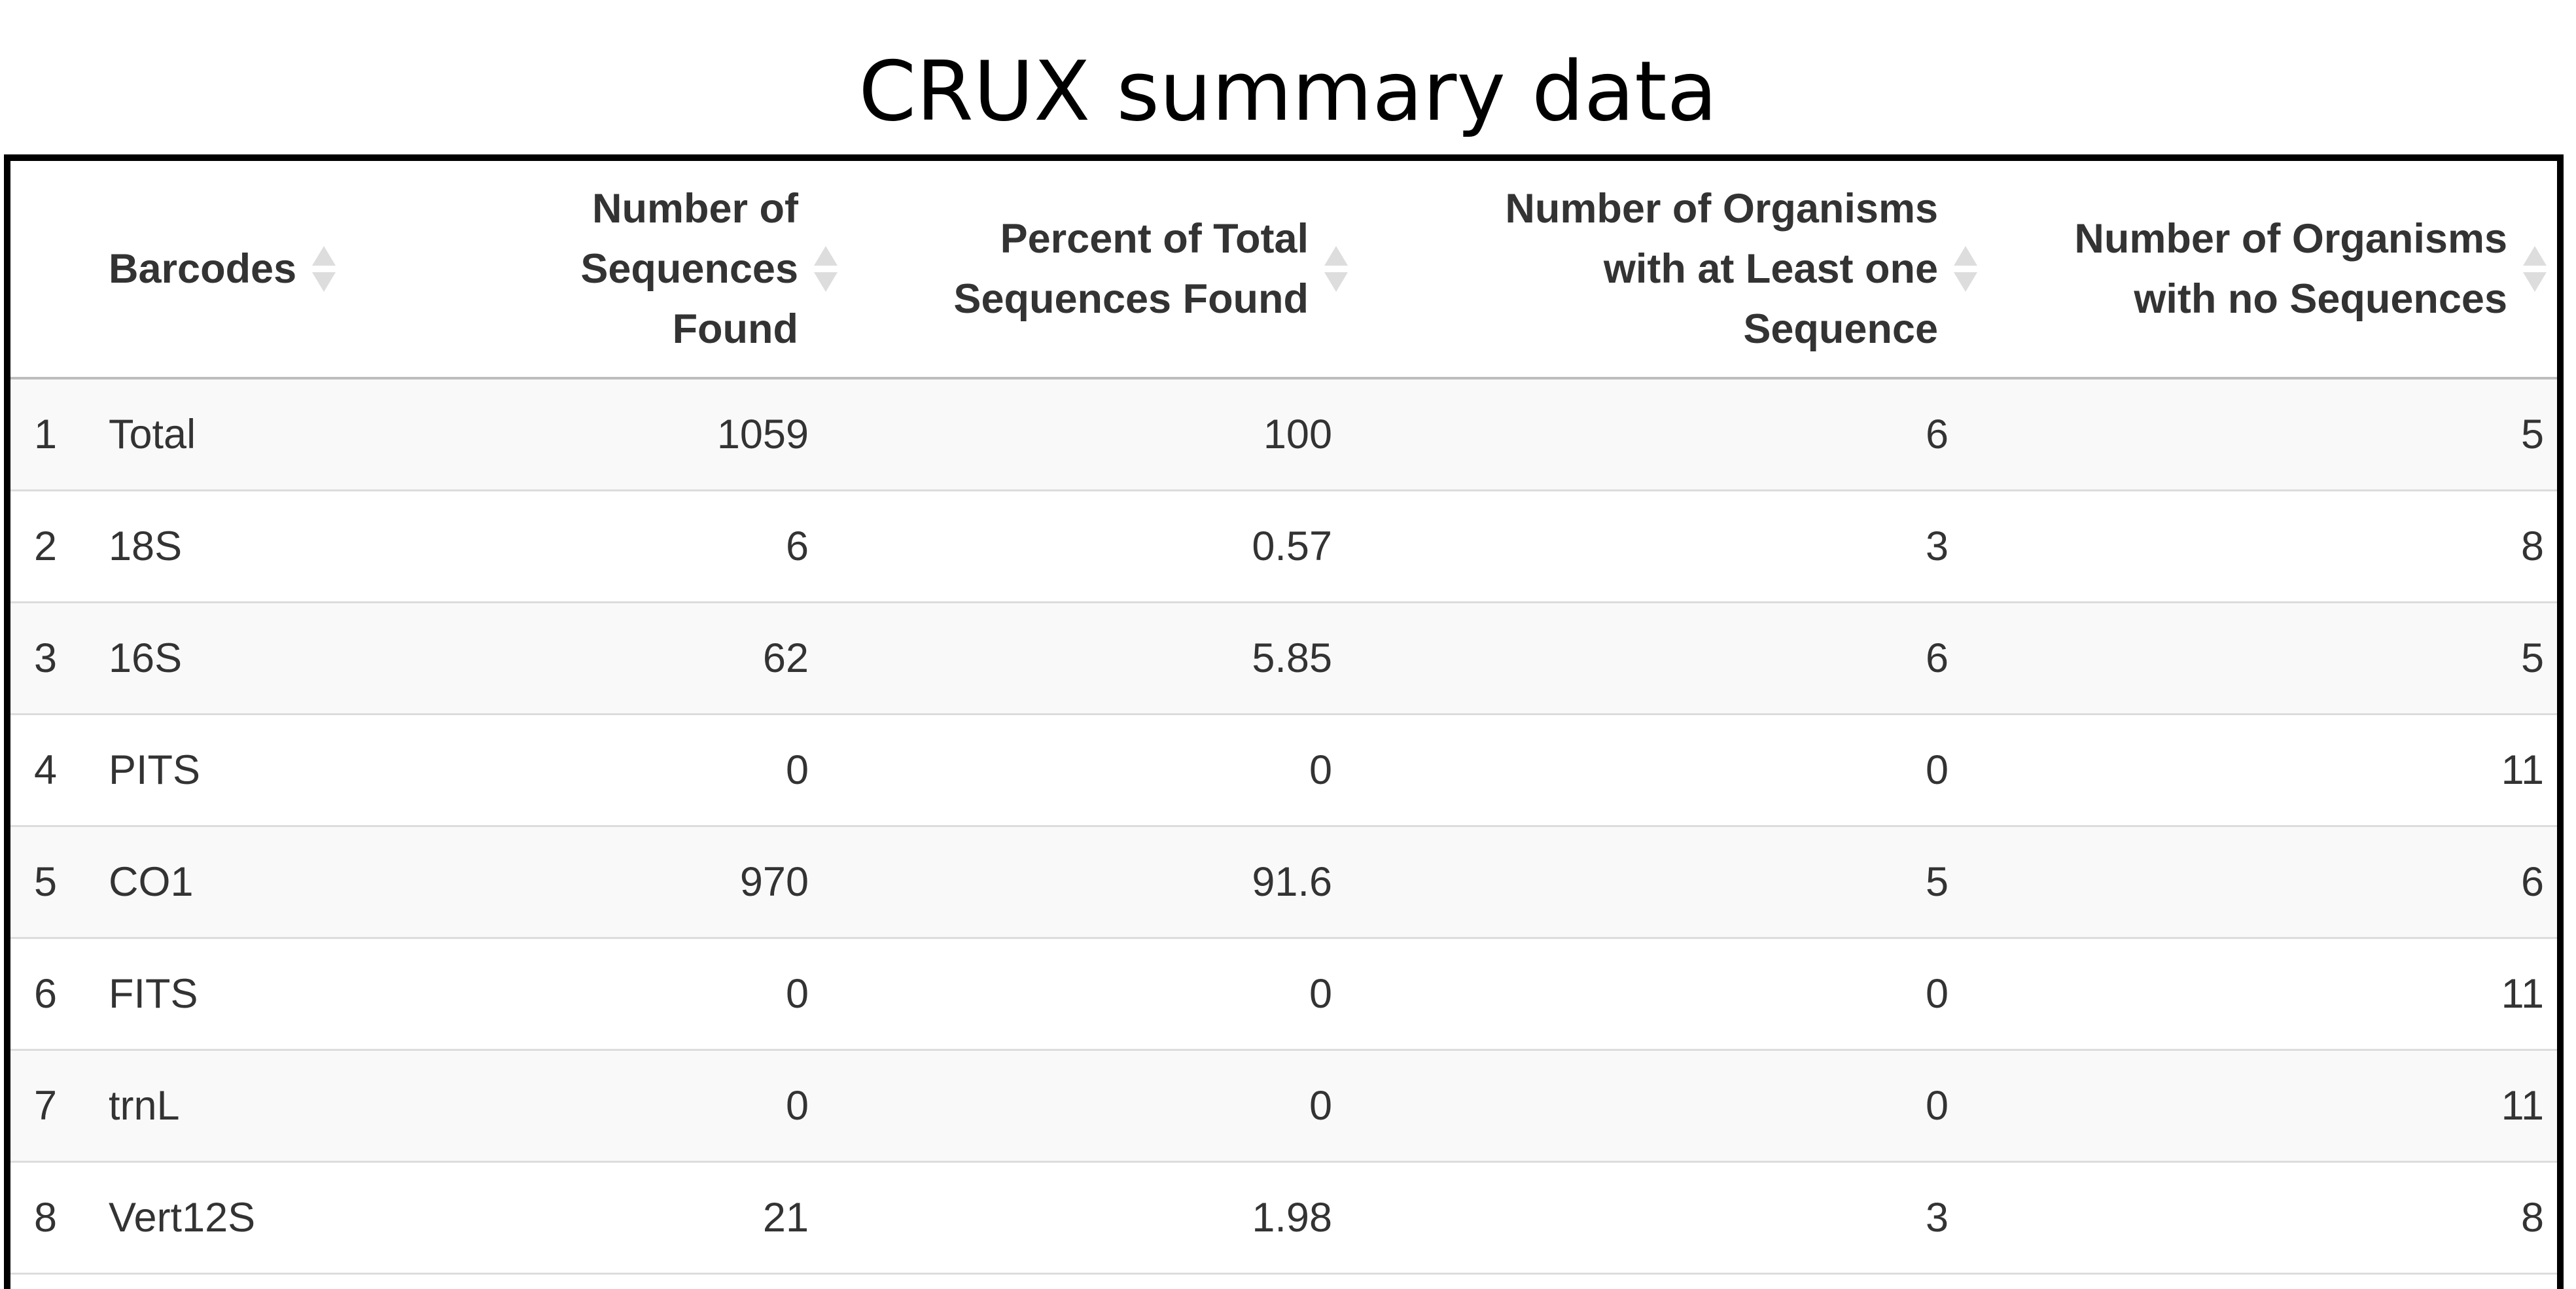 The width and height of the screenshot is (2576, 1289). I want to click on table-row: 4 PITS 0 0 0 11, so click(1283, 770).